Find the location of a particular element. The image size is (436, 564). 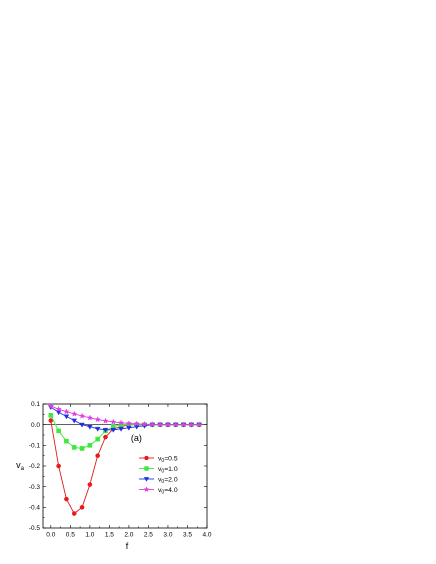

y-axis-title-base: v is located at coordinates (18, 465).